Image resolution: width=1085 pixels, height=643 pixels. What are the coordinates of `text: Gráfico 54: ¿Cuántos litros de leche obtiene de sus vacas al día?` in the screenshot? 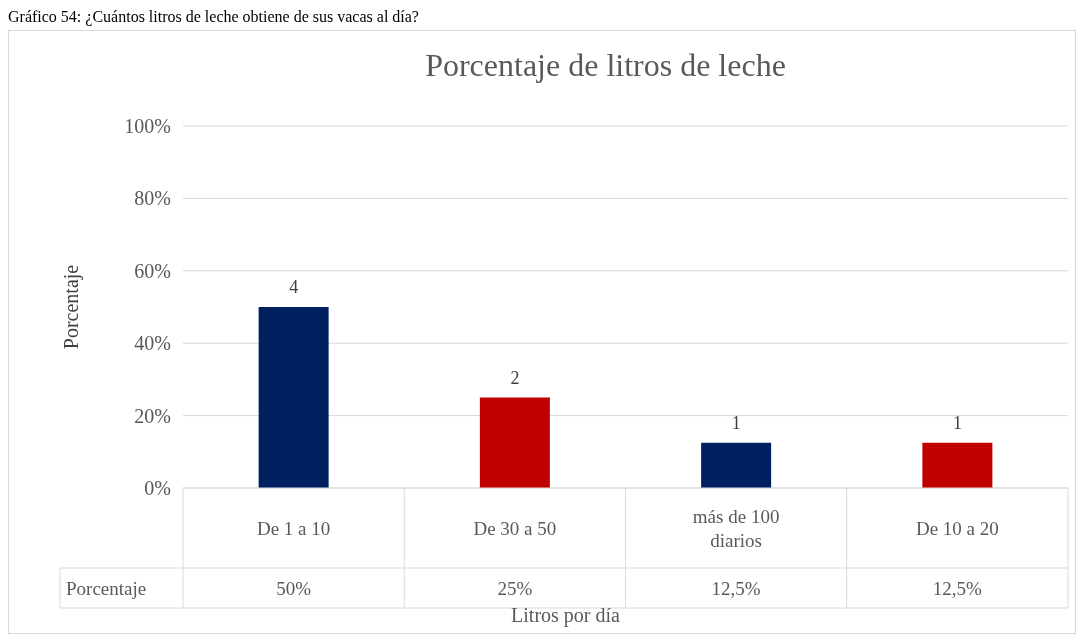 It's located at (213, 17).